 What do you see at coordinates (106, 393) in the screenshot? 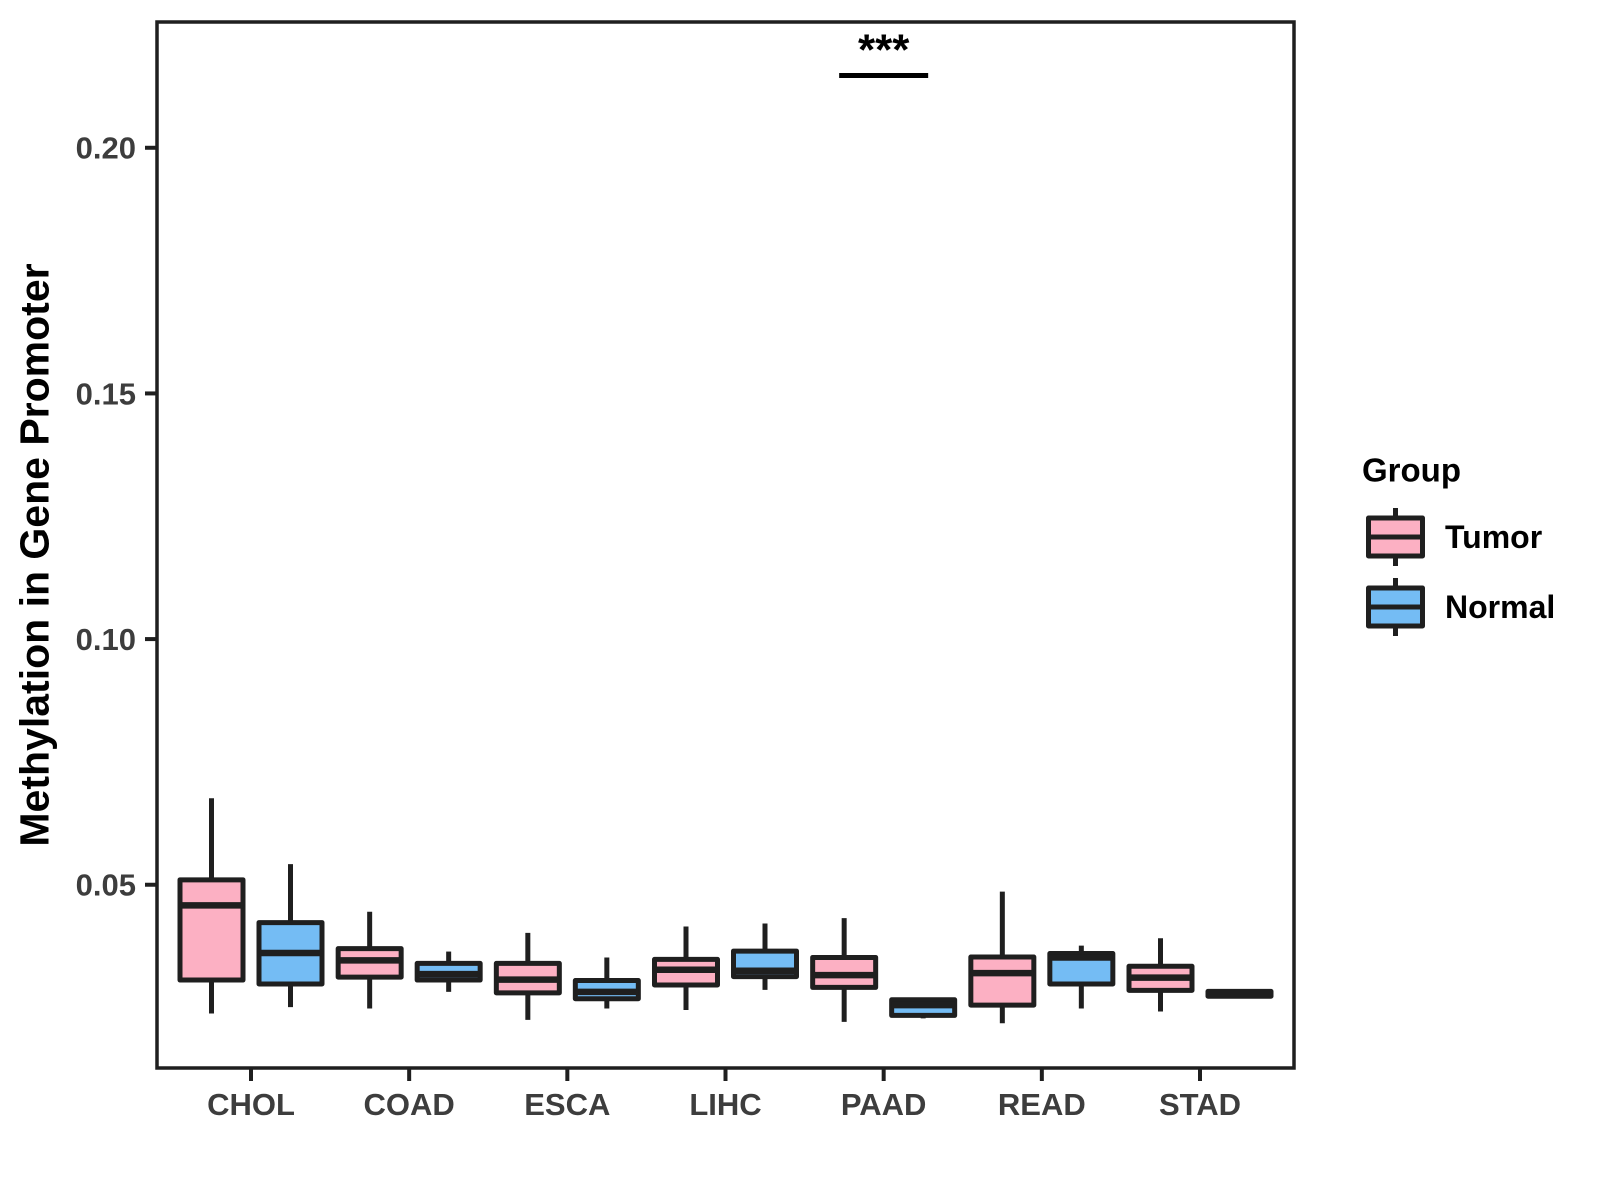
I see `y-tick-label-0.15: 0.15` at bounding box center [106, 393].